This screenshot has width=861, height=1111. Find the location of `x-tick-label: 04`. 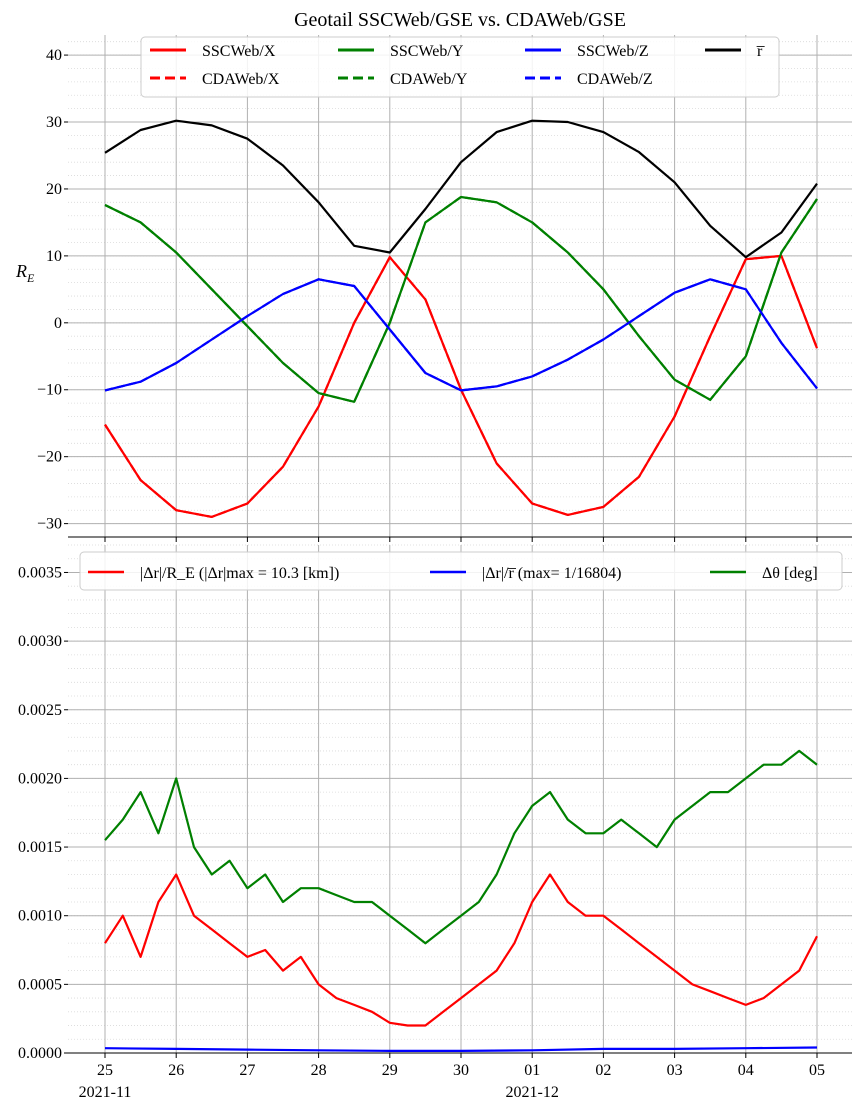

x-tick-label: 04 is located at coordinates (746, 1070).